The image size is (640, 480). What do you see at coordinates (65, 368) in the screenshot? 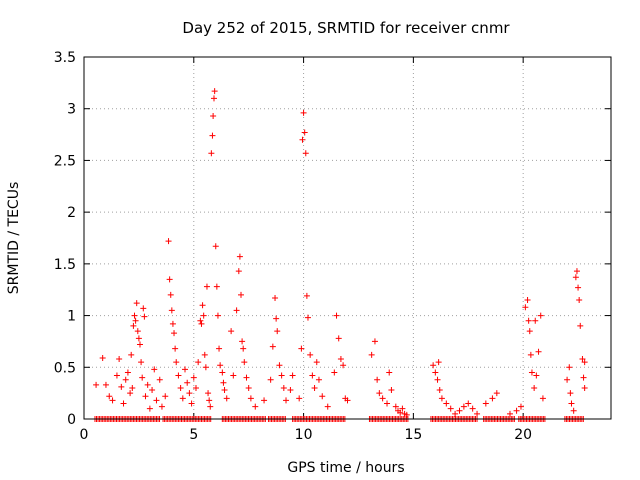
I see `y-tick-label: 0.5` at bounding box center [65, 368].